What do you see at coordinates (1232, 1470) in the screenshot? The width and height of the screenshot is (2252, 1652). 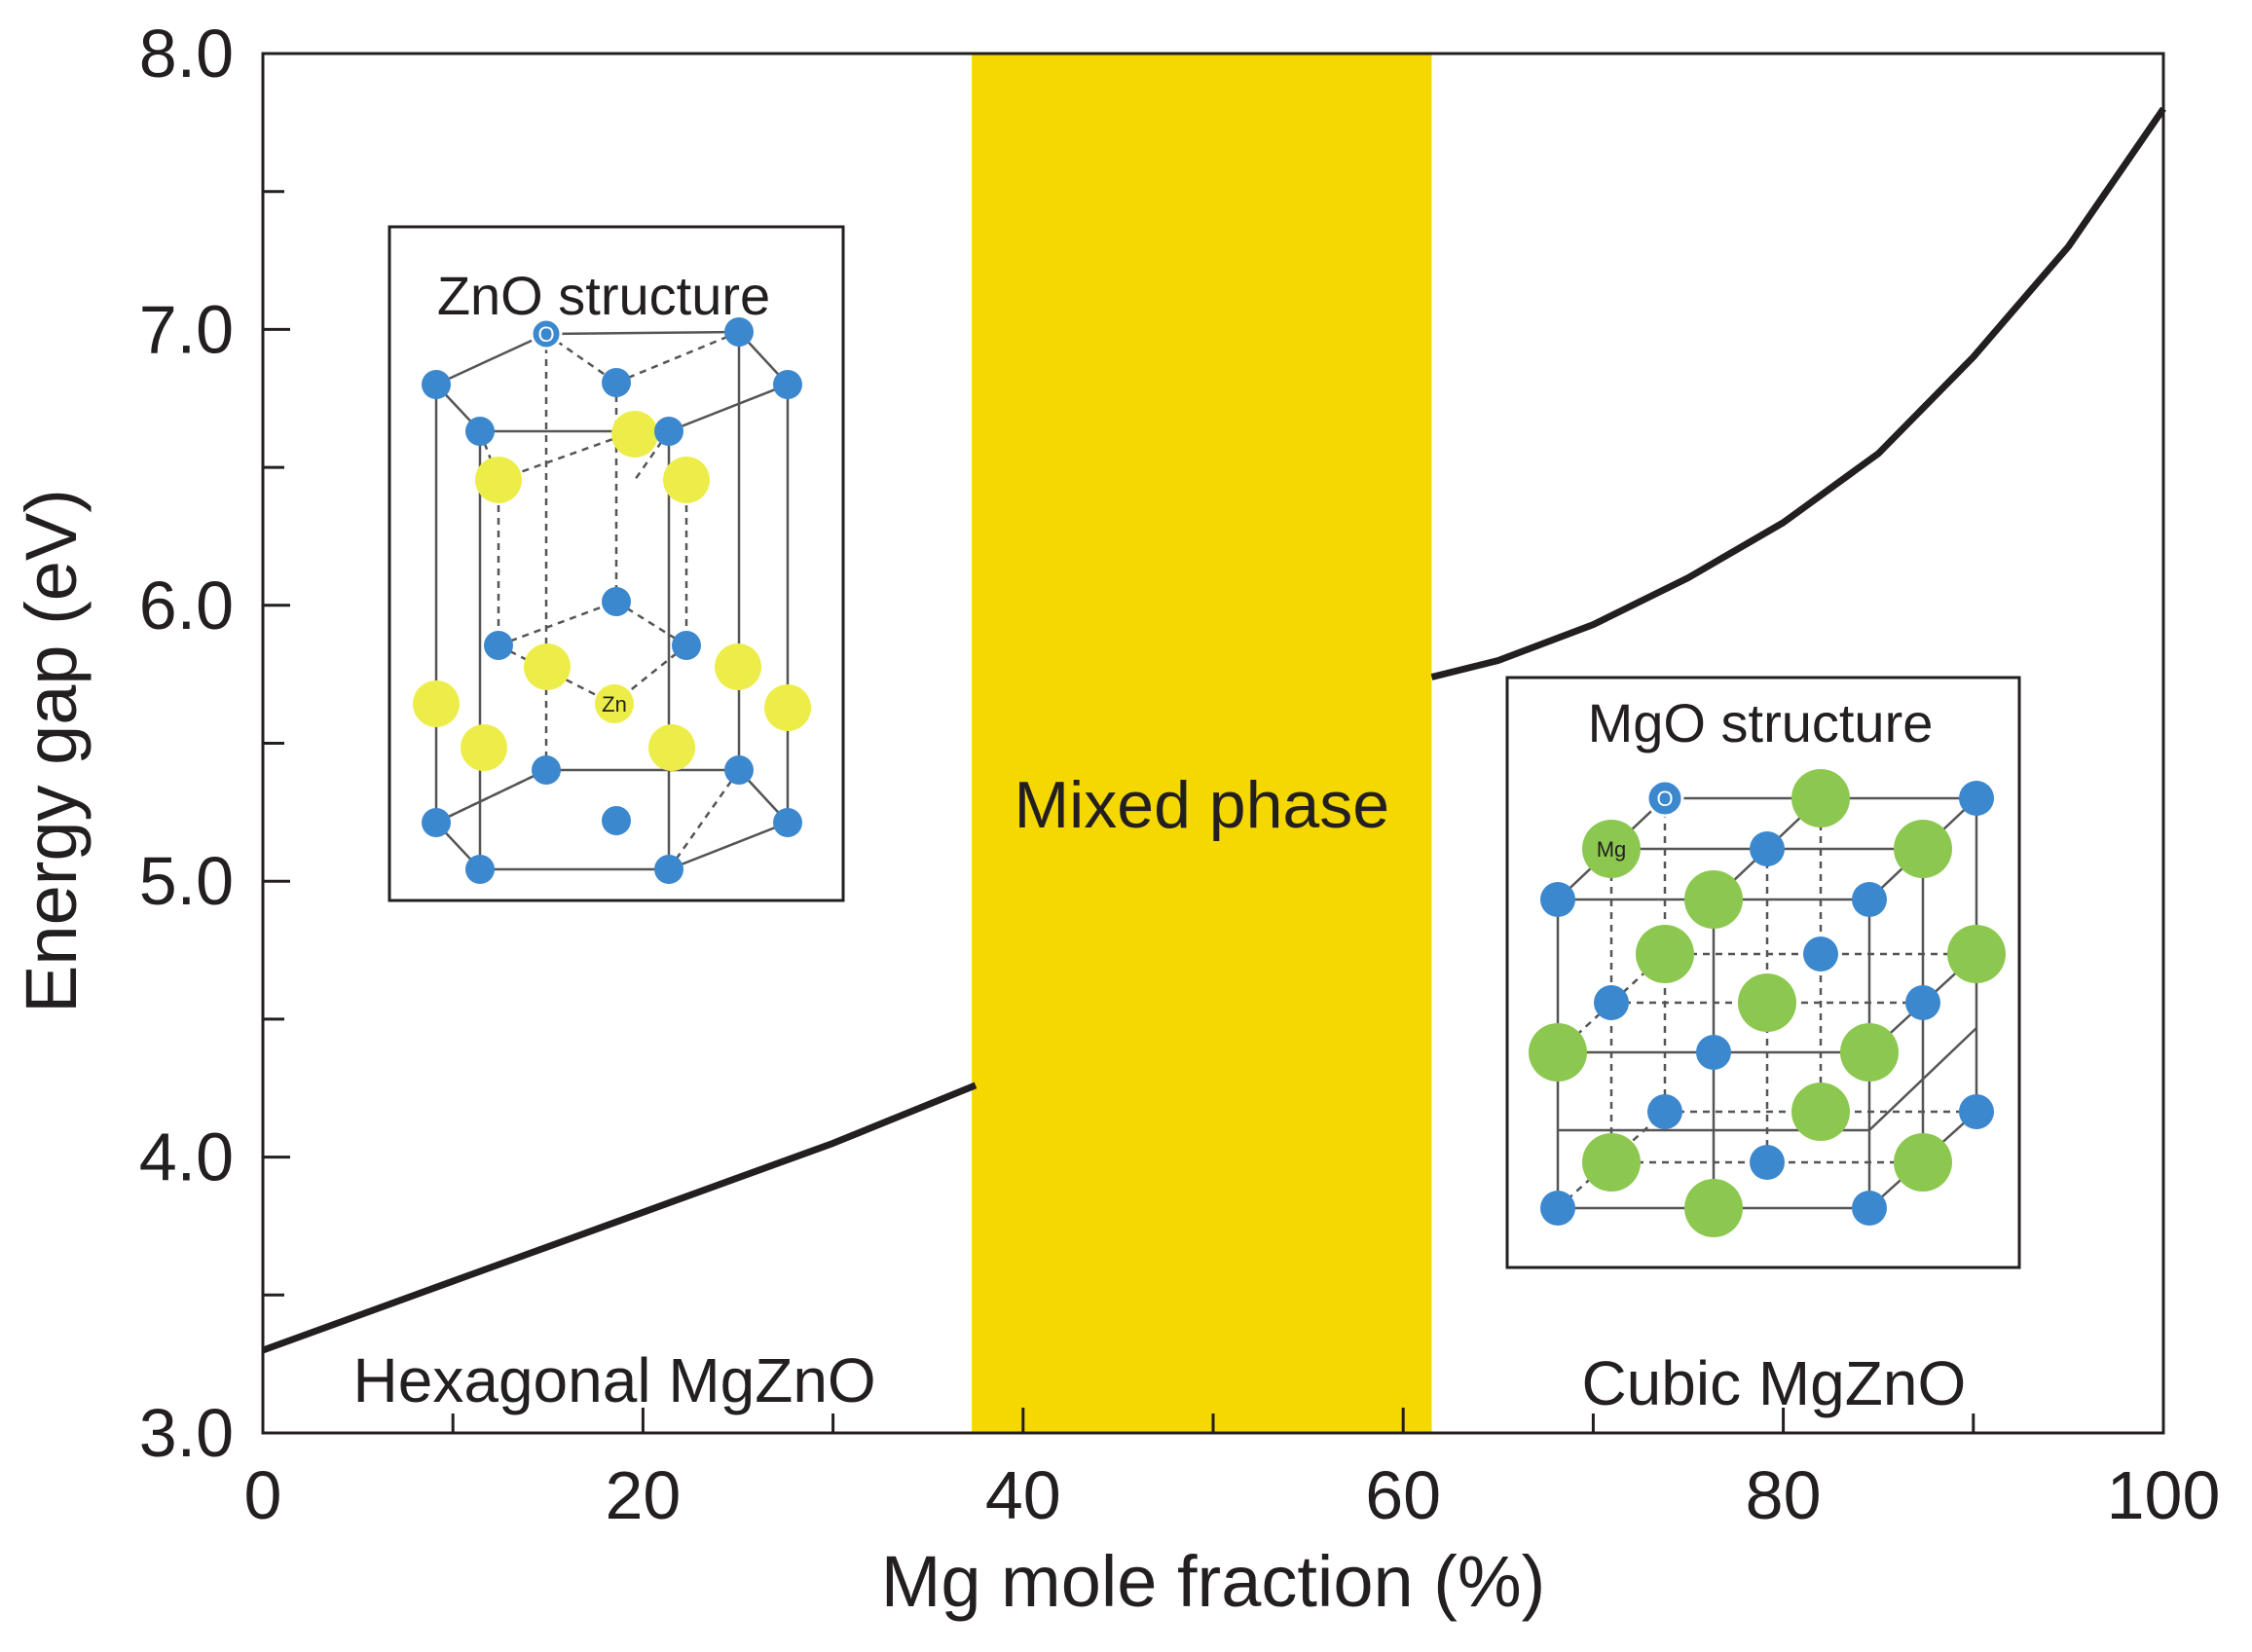 I see `x-axis-ticks: 0 20 40 60 80 100` at bounding box center [1232, 1470].